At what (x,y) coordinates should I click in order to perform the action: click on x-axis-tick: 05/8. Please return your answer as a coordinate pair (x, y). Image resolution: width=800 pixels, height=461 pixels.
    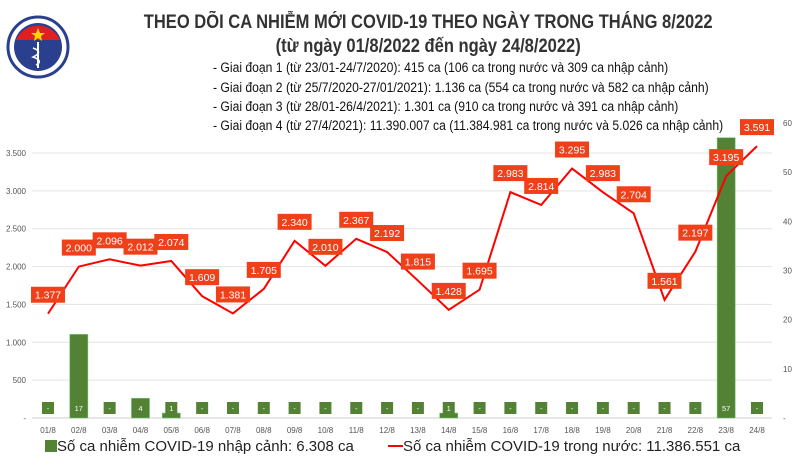
    Looking at the image, I should click on (172, 430).